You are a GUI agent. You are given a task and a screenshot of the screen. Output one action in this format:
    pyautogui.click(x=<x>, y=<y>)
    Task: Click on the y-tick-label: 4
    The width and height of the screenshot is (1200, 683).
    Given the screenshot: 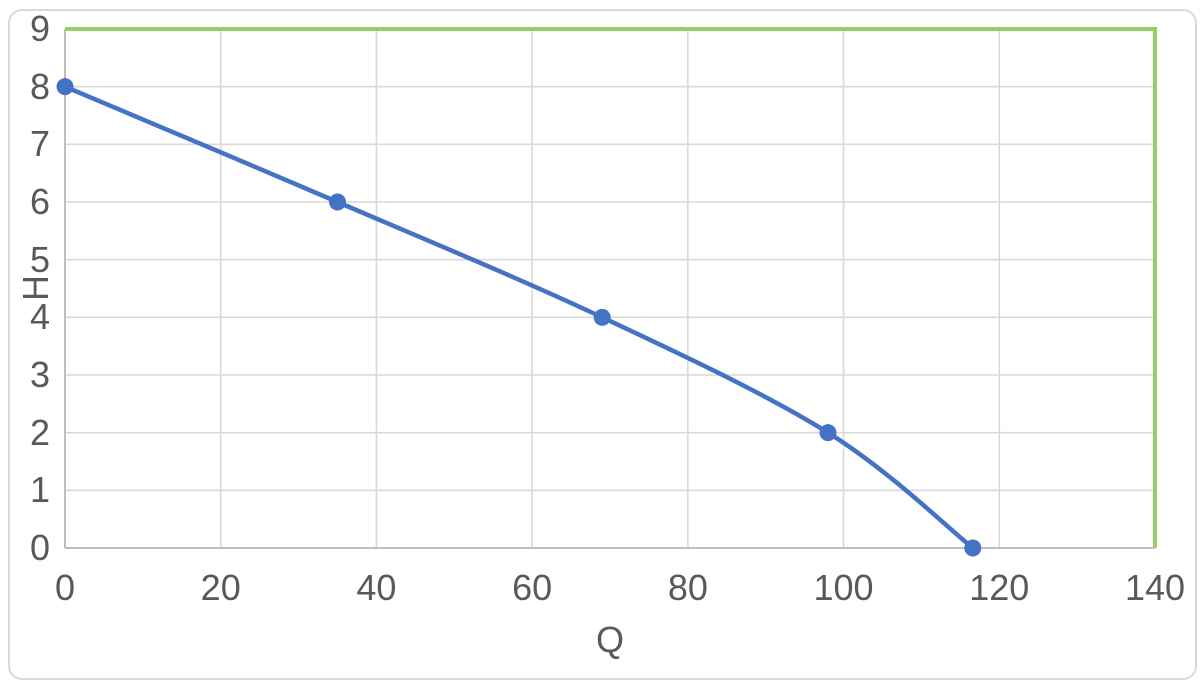 What is the action you would take?
    pyautogui.click(x=39, y=317)
    